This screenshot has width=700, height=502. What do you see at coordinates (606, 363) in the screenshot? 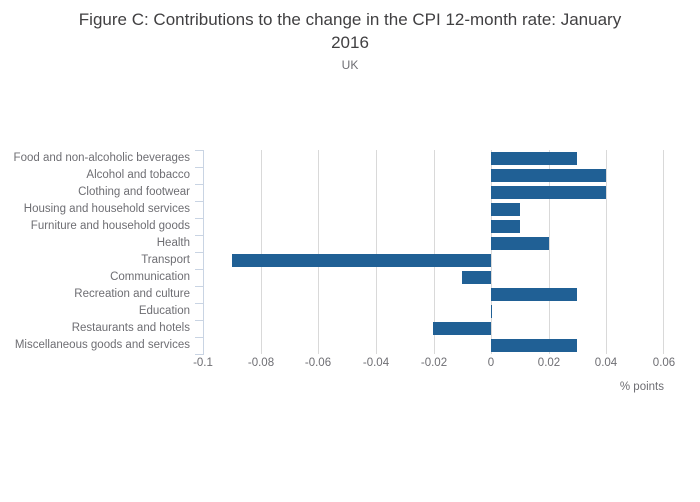
I see `x-tick-label: 0.04` at bounding box center [606, 363].